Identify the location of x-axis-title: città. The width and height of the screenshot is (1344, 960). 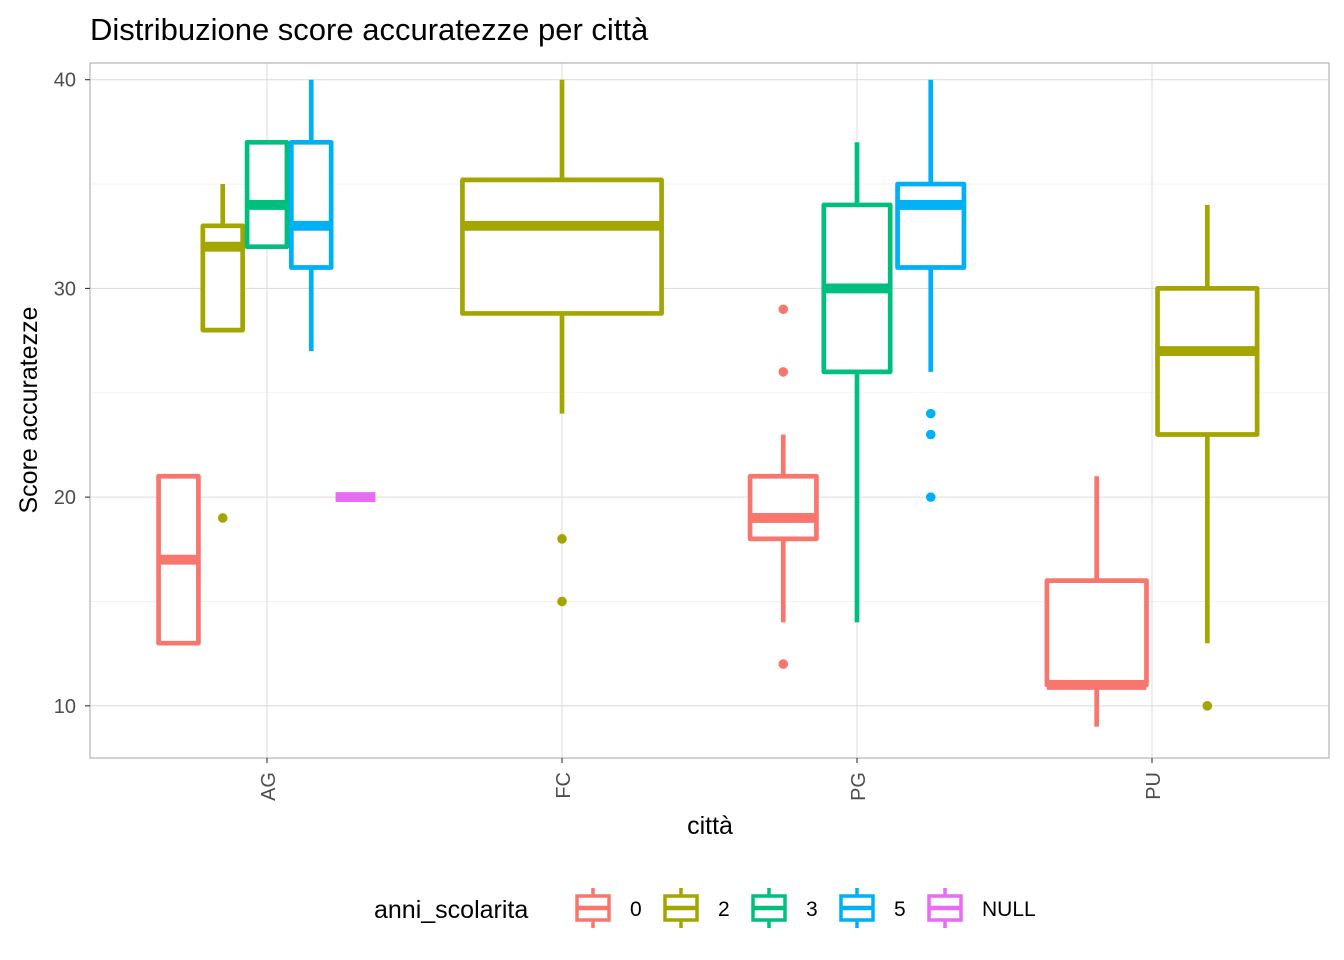
(710, 826).